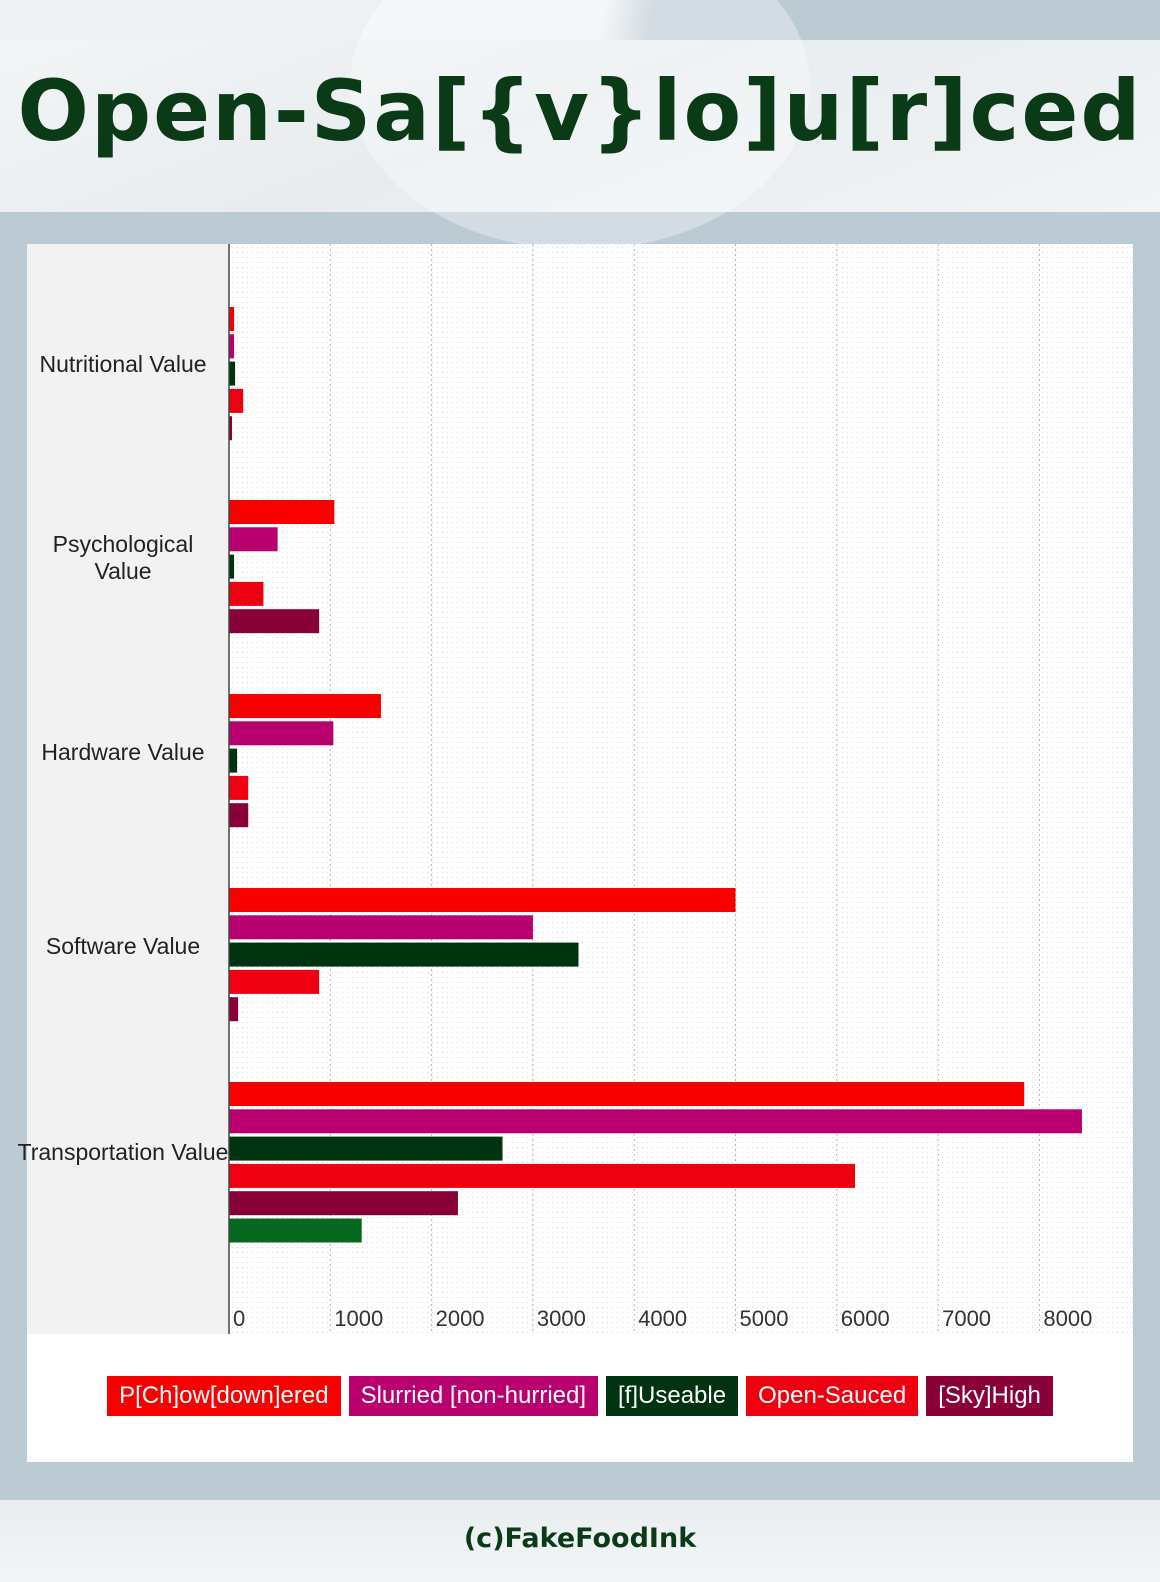 This screenshot has width=1160, height=1582. What do you see at coordinates (123, 544) in the screenshot?
I see `category-label-line: Psychological` at bounding box center [123, 544].